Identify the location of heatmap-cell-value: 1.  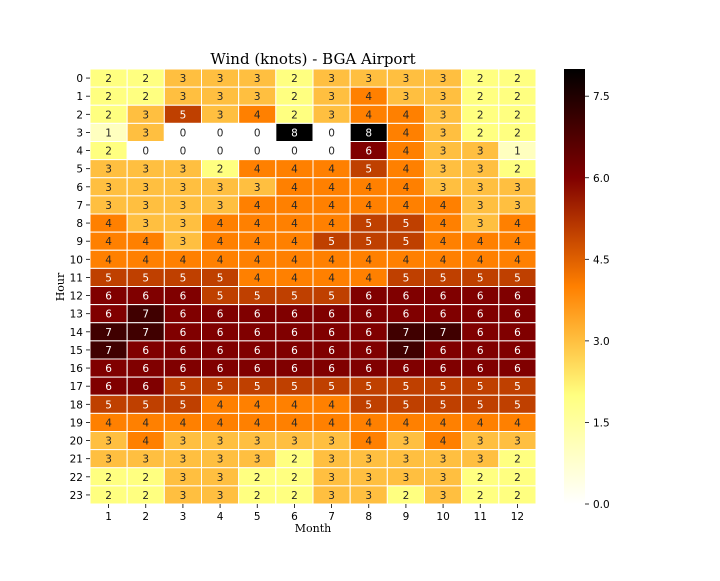
(517, 152).